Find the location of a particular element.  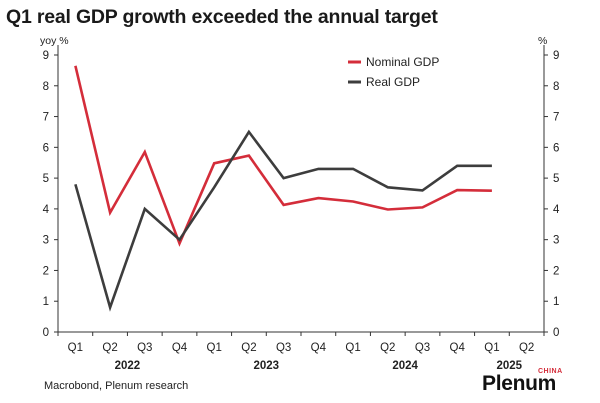

right-tick-label: 5 is located at coordinates (556, 179).